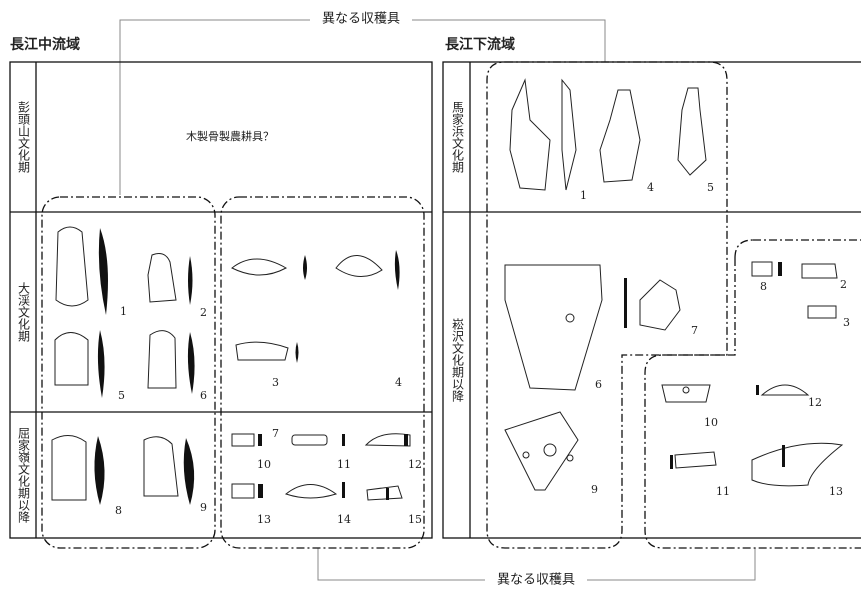 The image size is (861, 592). Describe the element at coordinates (24, 312) in the screenshot. I see `period: 大渓文化期` at that location.